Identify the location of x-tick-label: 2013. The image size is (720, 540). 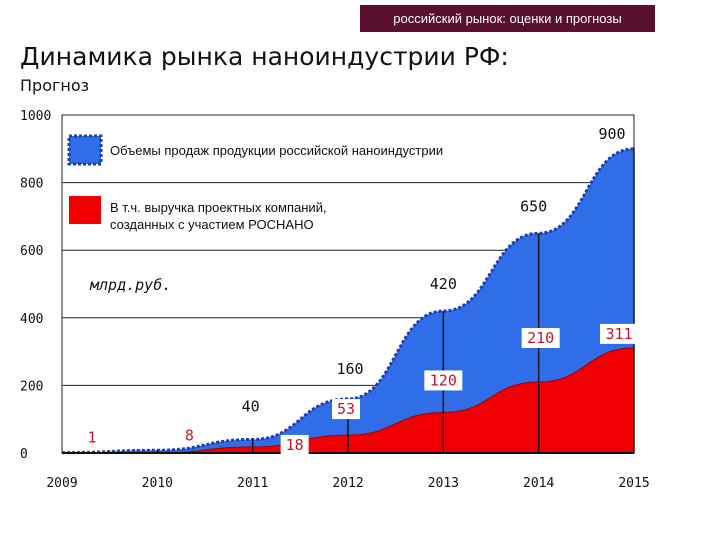
(443, 483).